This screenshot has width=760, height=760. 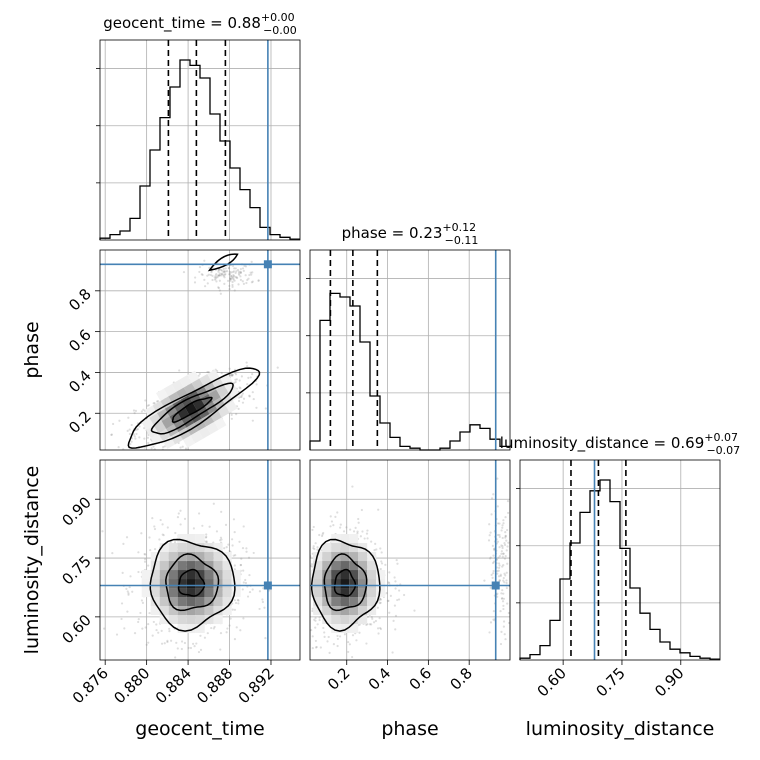 What do you see at coordinates (131, 685) in the screenshot?
I see `x-tick-label: 0.880` at bounding box center [131, 685].